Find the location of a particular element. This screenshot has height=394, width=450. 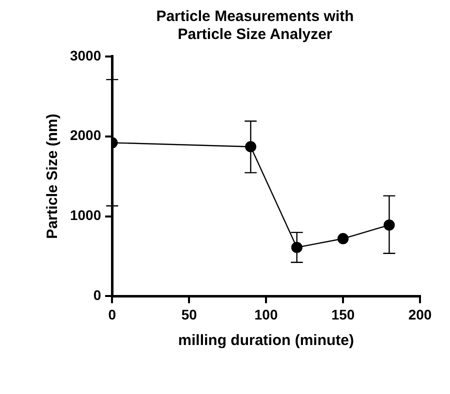

x-tick-label: 50 is located at coordinates (189, 314).